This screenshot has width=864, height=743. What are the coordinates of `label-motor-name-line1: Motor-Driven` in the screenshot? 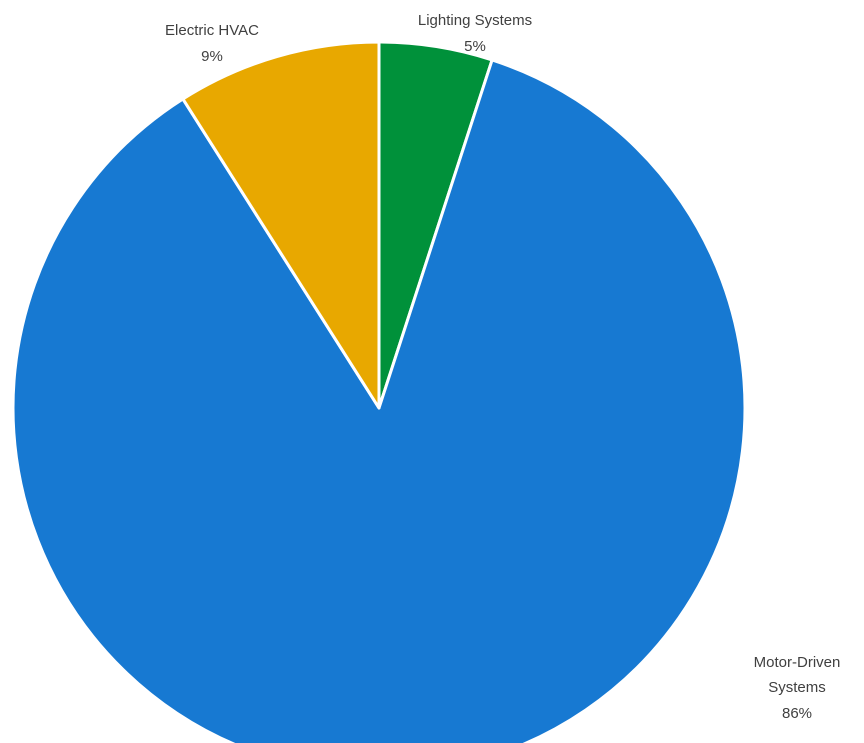 It's located at (797, 662).